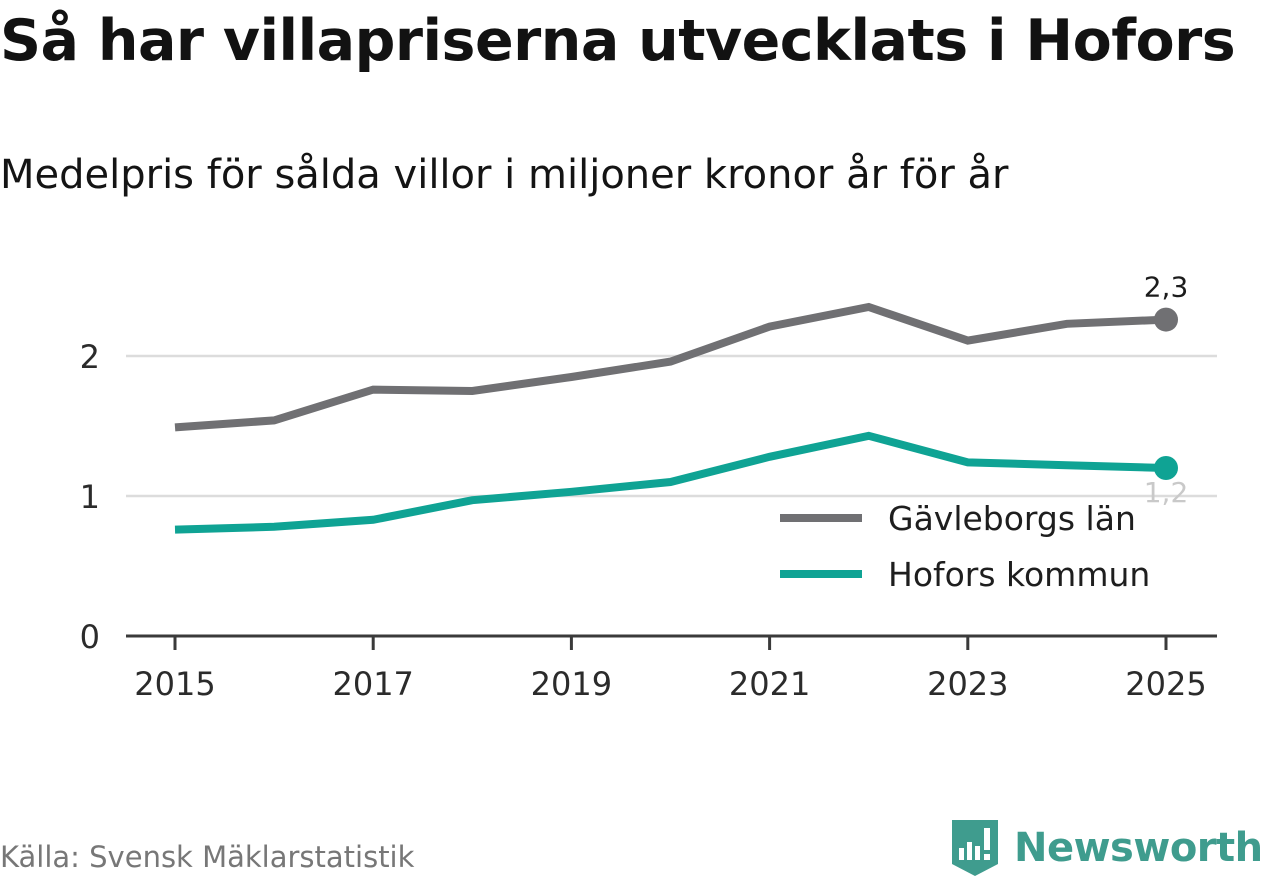  I want to click on series-end-dot-gavleborg, so click(1166, 319).